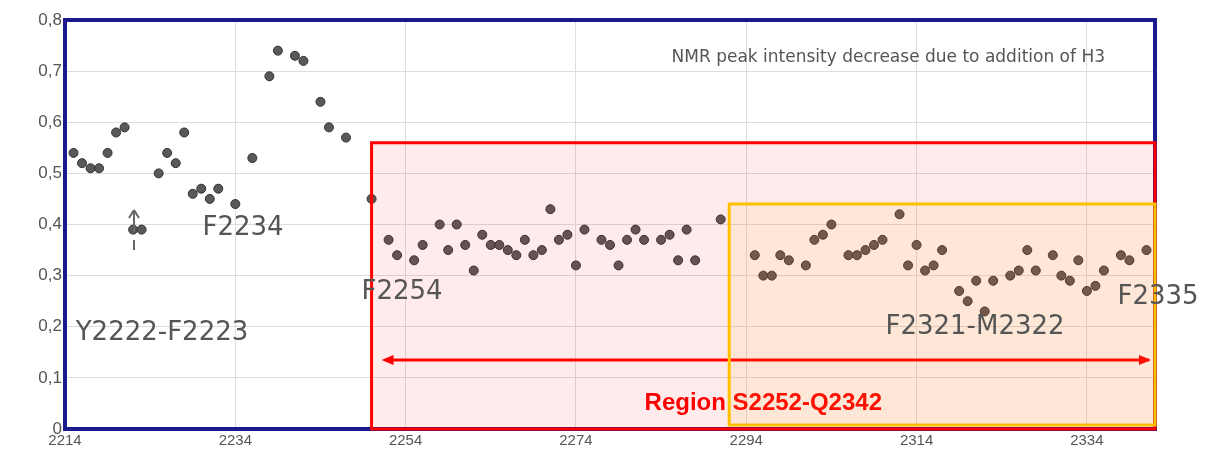  What do you see at coordinates (50, 326) in the screenshot?
I see `y-tick-label: 0,2` at bounding box center [50, 326].